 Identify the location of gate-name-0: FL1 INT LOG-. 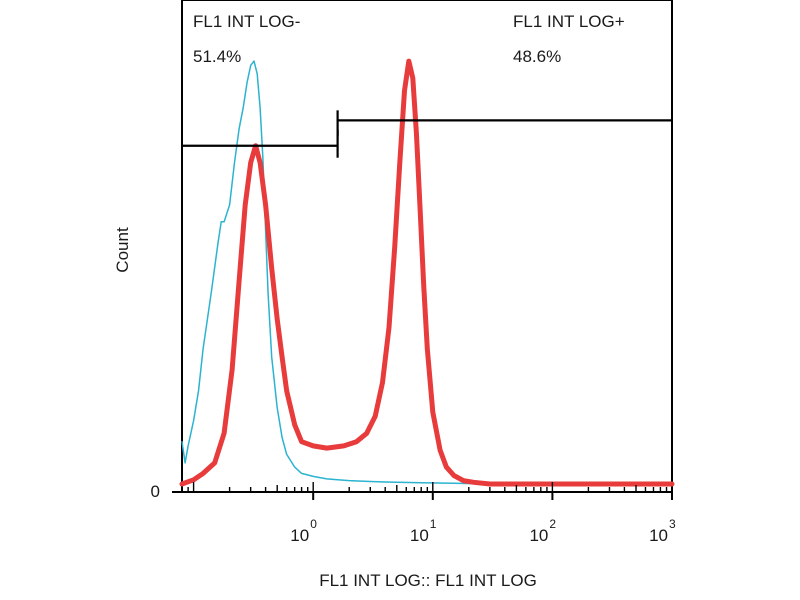
(246, 21).